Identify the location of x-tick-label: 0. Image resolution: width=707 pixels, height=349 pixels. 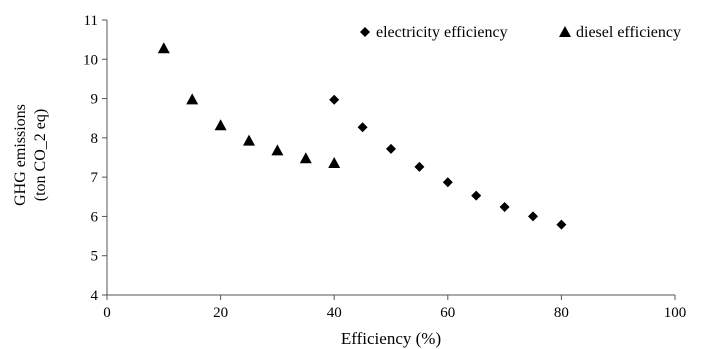
(107, 313).